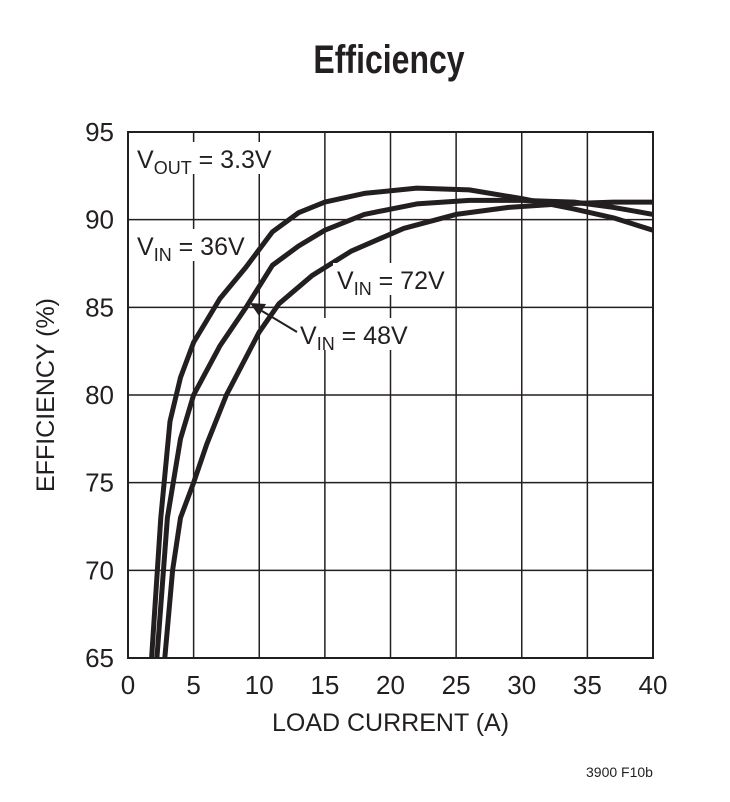 This screenshot has height=802, width=730. What do you see at coordinates (521, 685) in the screenshot?
I see `x-tick-label: 30` at bounding box center [521, 685].